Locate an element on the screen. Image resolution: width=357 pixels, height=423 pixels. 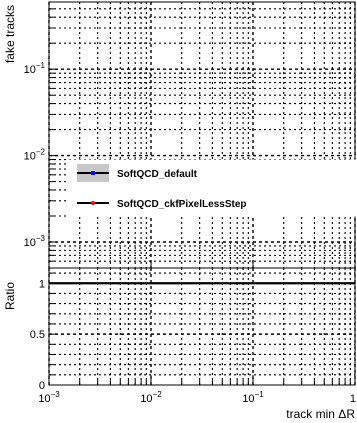
main-y-axis-title: fake tracks is located at coordinates (10, 34).